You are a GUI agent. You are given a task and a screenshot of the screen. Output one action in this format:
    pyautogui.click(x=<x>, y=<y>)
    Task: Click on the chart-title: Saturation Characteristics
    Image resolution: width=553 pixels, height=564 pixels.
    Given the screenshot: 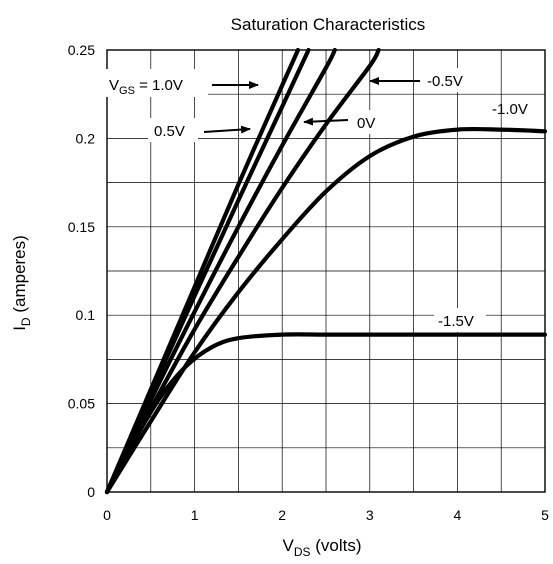 What is the action you would take?
    pyautogui.click(x=328, y=24)
    